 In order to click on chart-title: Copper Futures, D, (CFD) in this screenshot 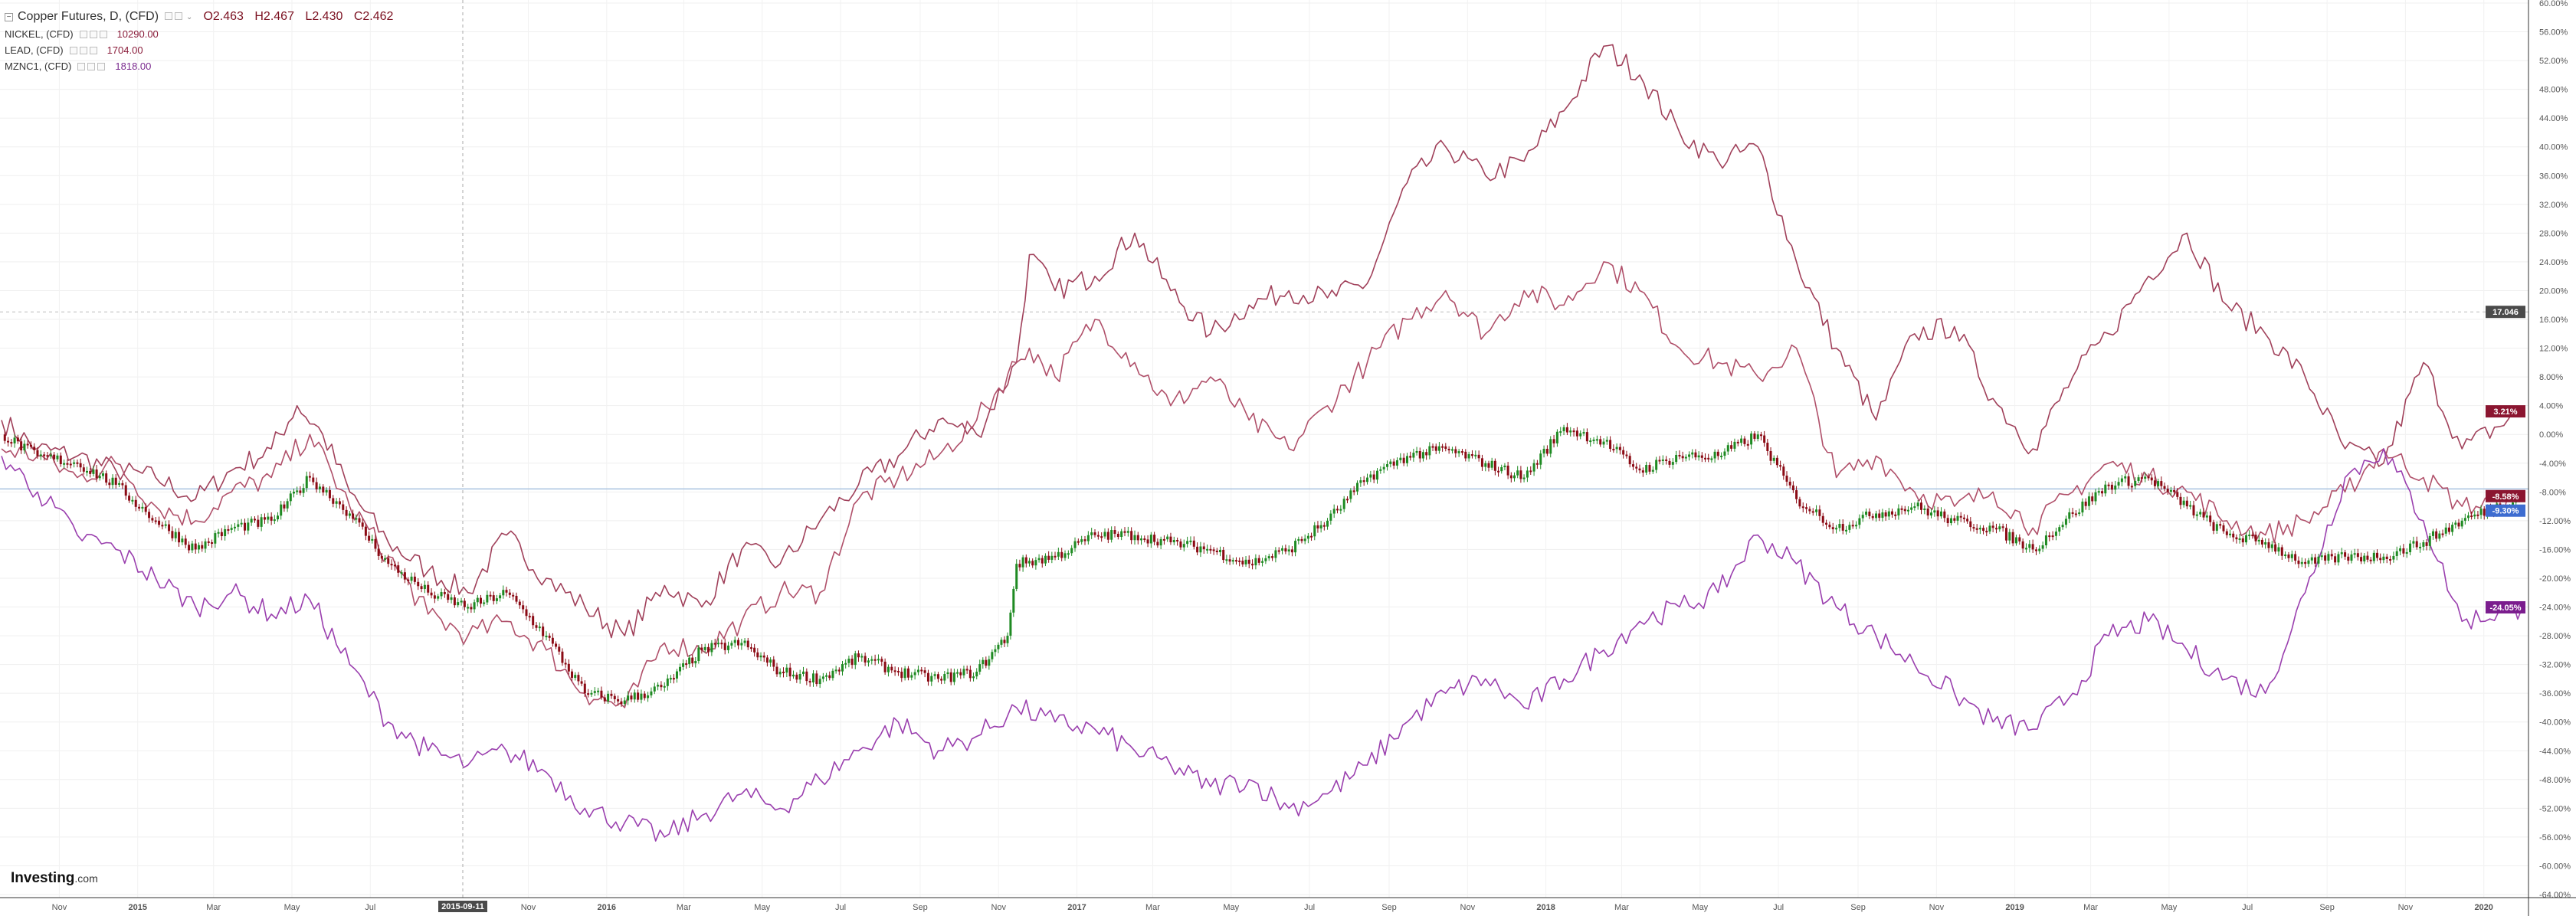, I will do `click(89, 17)`.